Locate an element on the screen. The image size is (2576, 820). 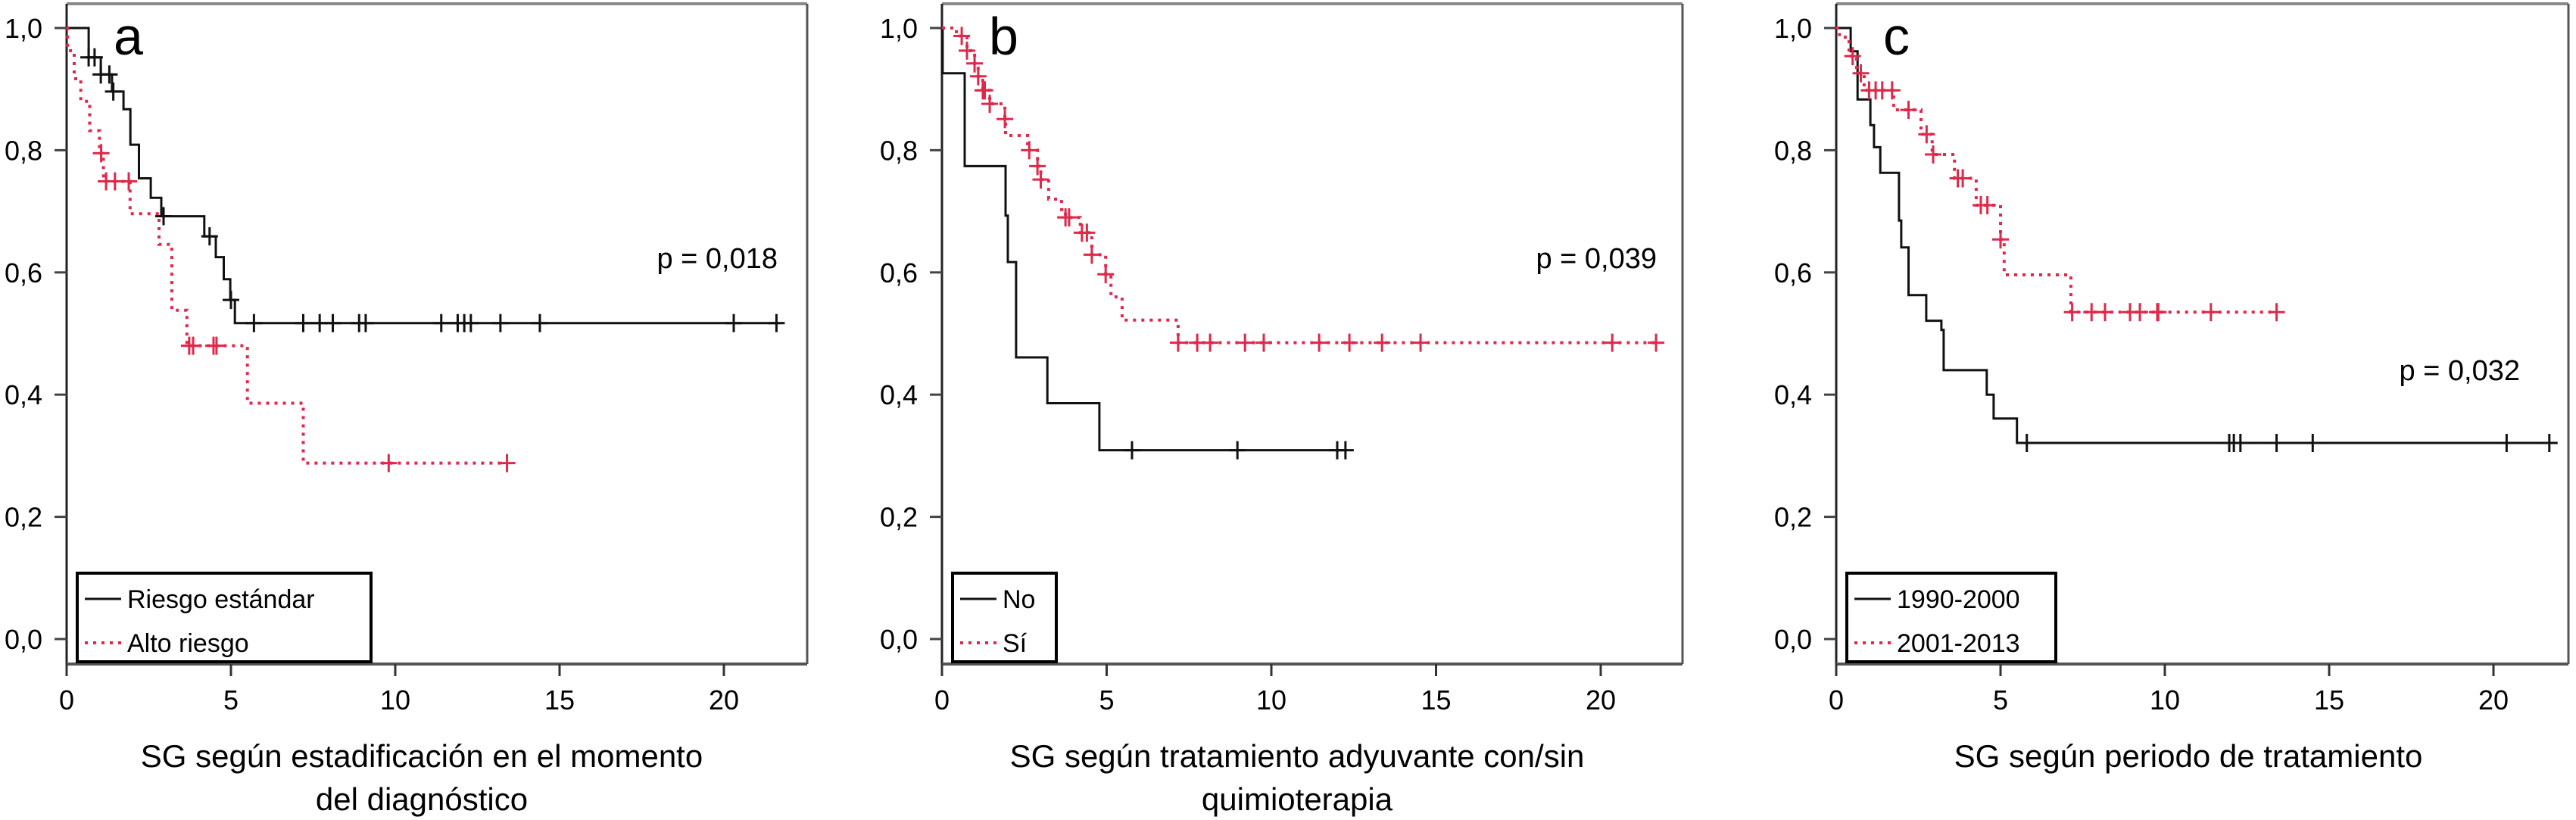
panel-caption: del diagnóstico is located at coordinates (422, 799).